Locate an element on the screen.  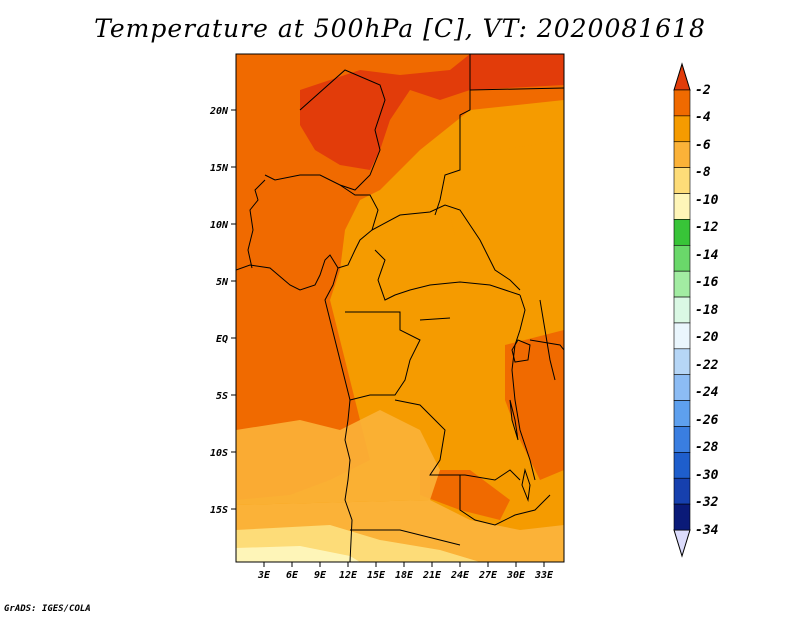
border-angola-zambia is located at coordinates (457, 440).